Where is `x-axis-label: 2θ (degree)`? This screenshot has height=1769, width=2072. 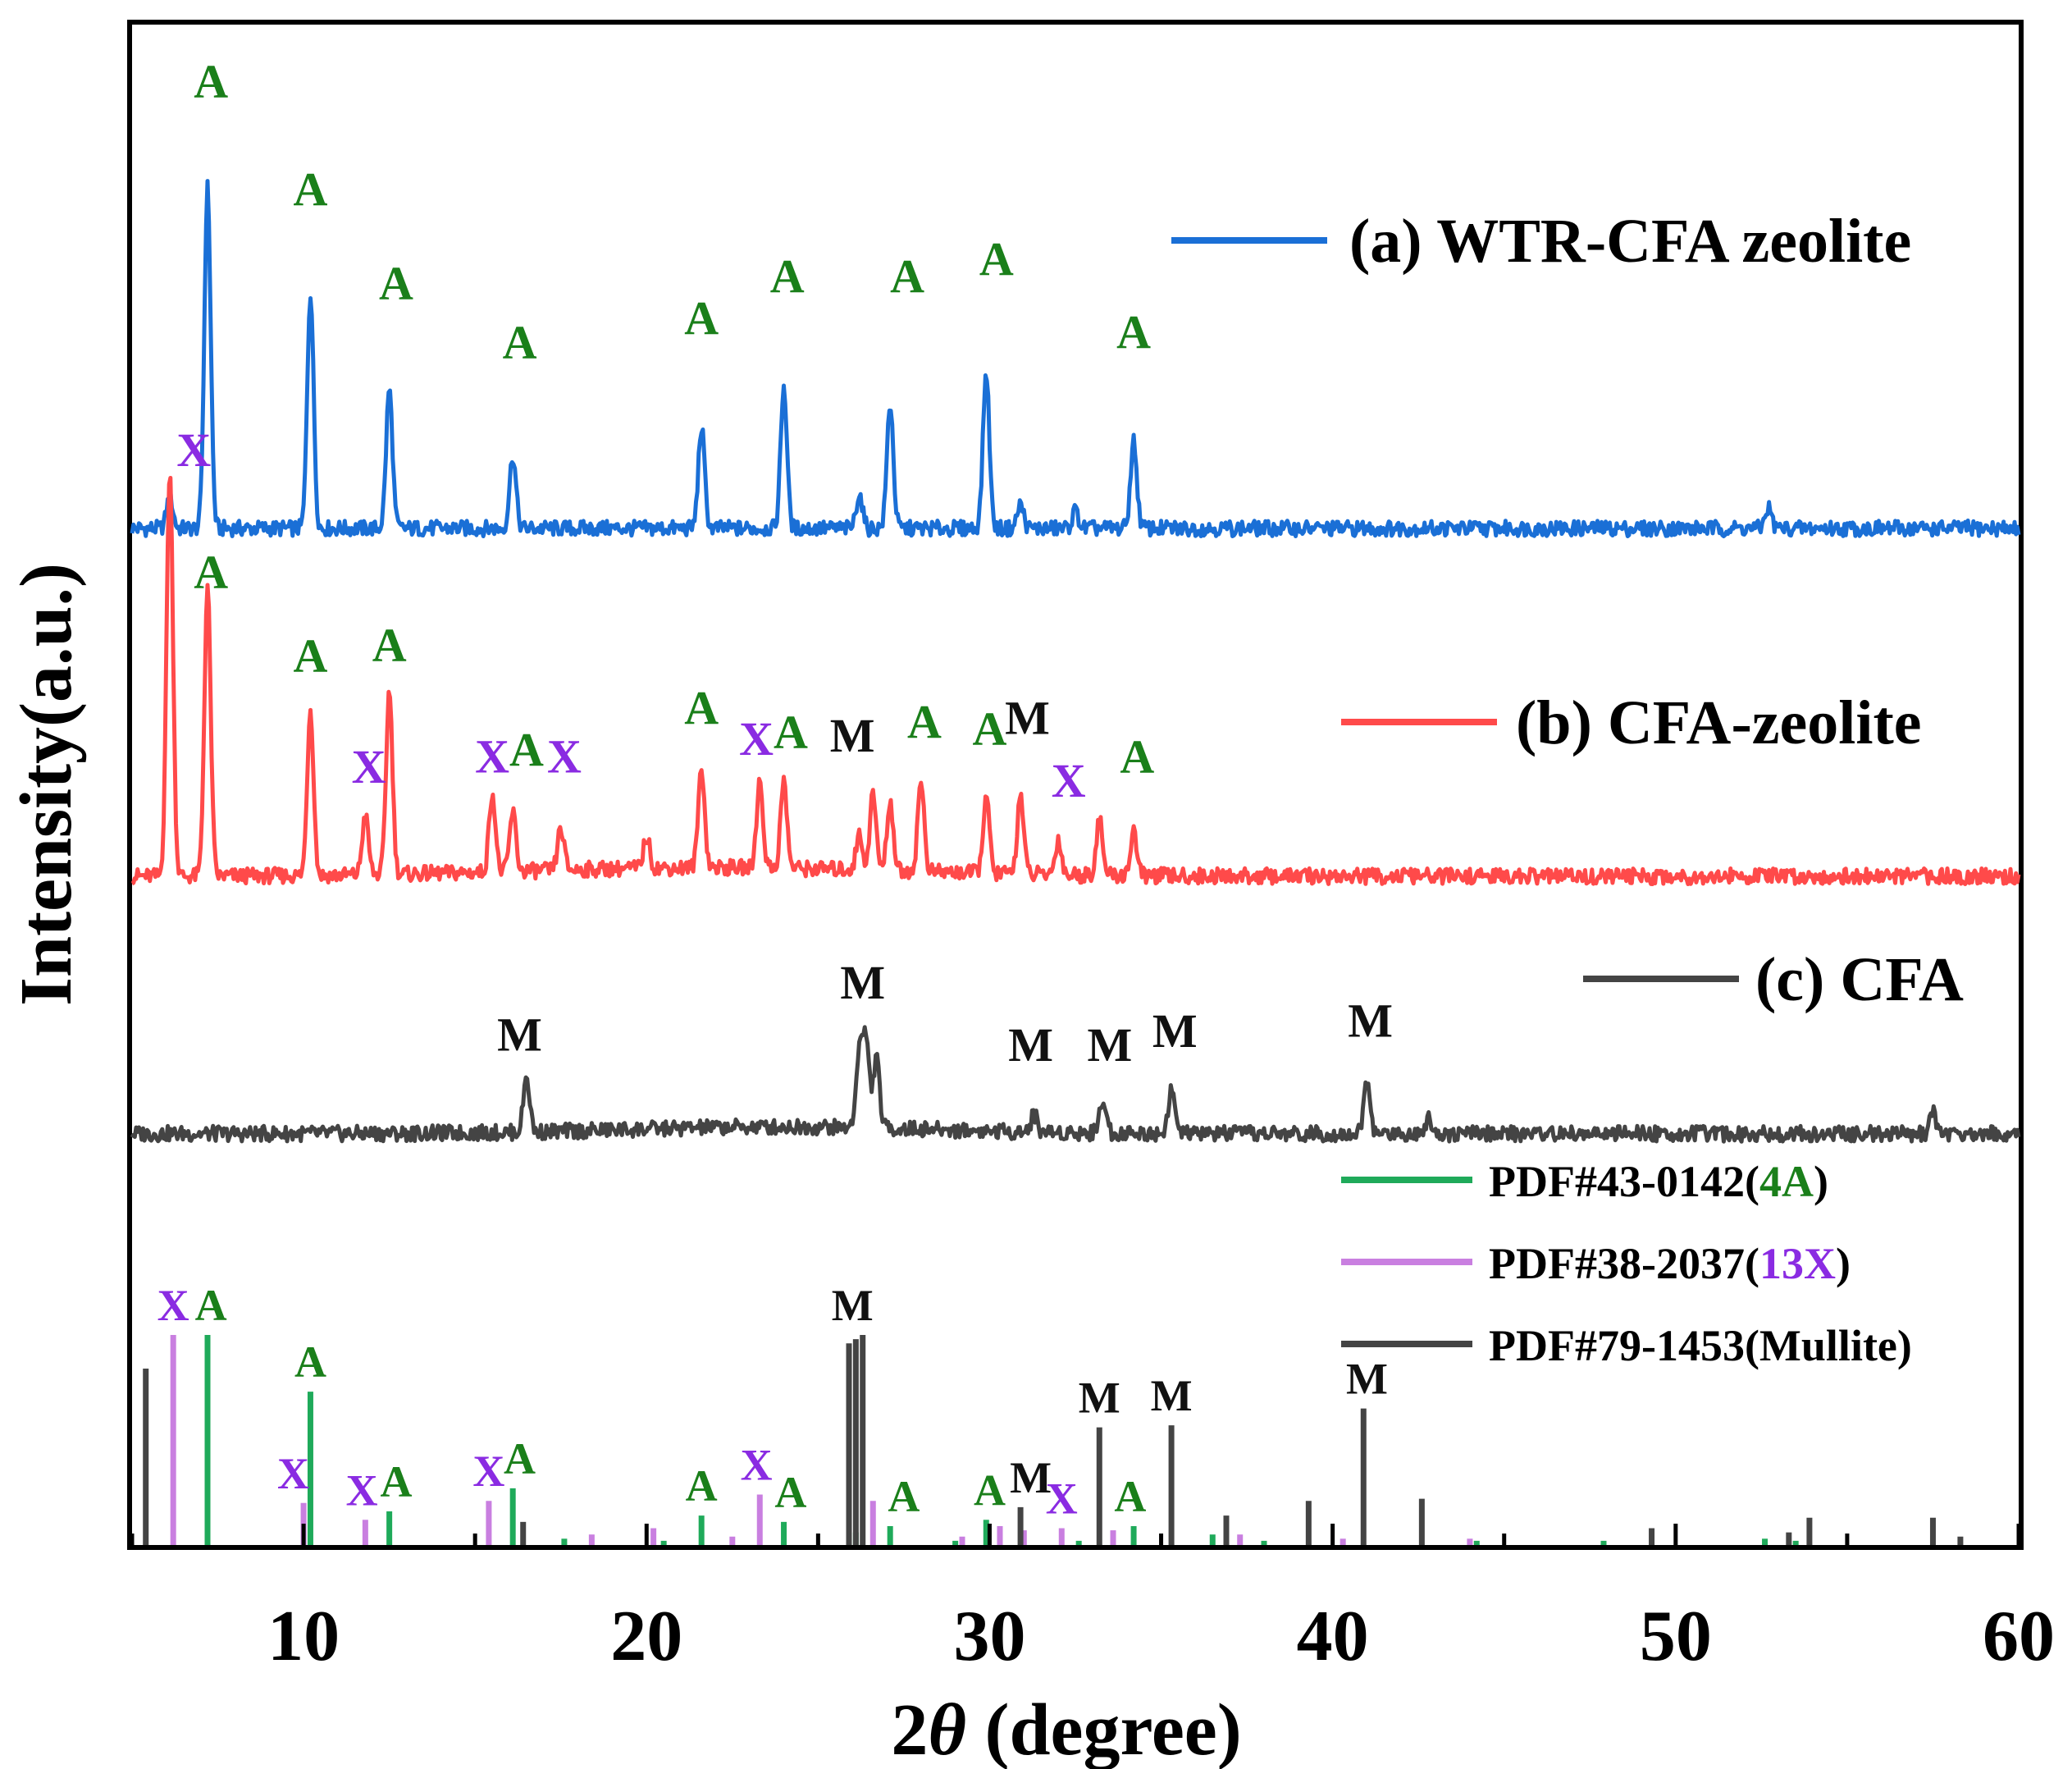 x-axis-label: 2θ (degree) is located at coordinates (1066, 1729).